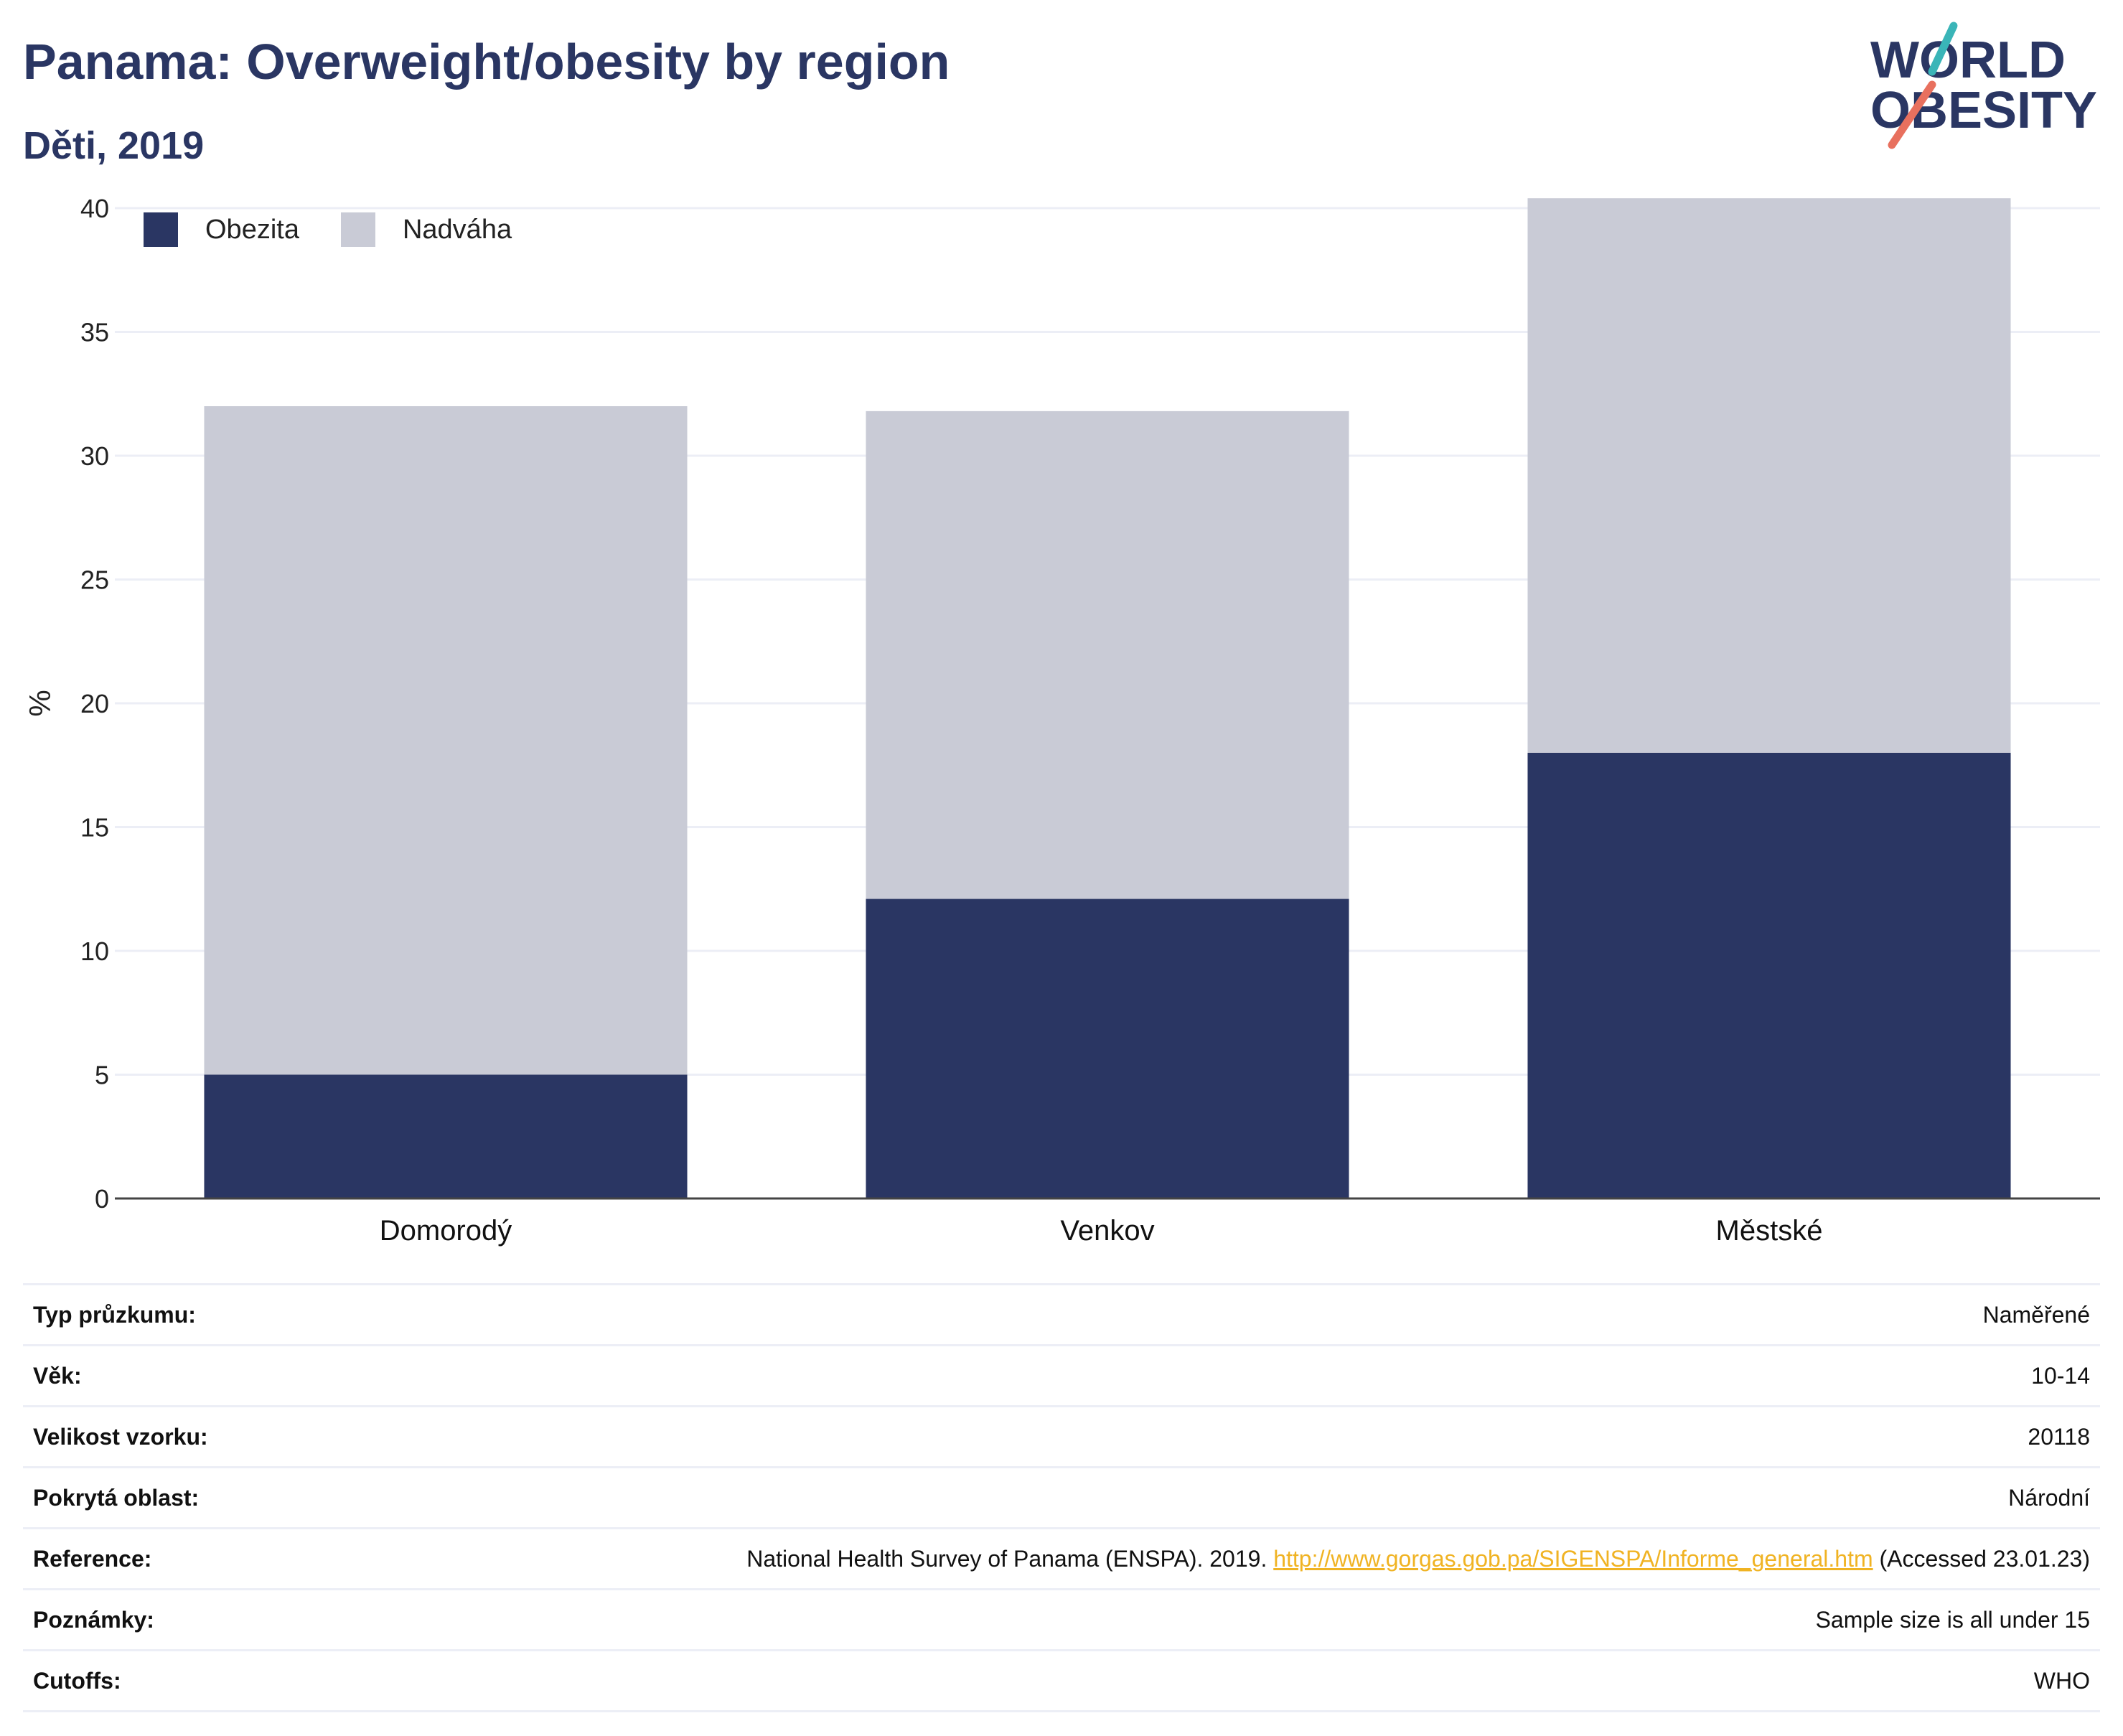  I want to click on world-obesity-logo: WORLD OBESITY, so click(1983, 85).